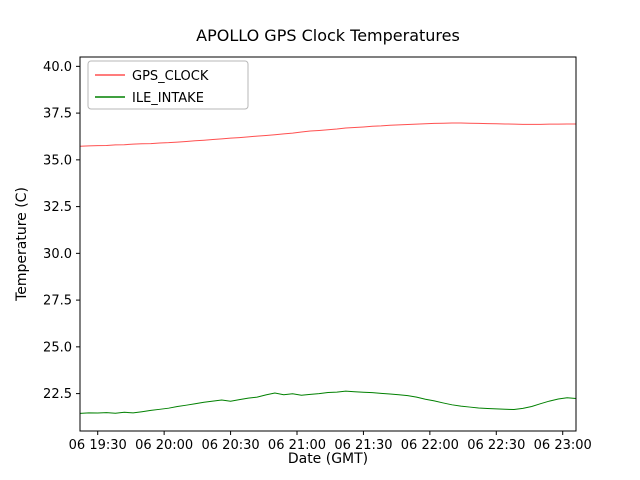  I want to click on y-axis-label: Temperature (C), so click(22, 244).